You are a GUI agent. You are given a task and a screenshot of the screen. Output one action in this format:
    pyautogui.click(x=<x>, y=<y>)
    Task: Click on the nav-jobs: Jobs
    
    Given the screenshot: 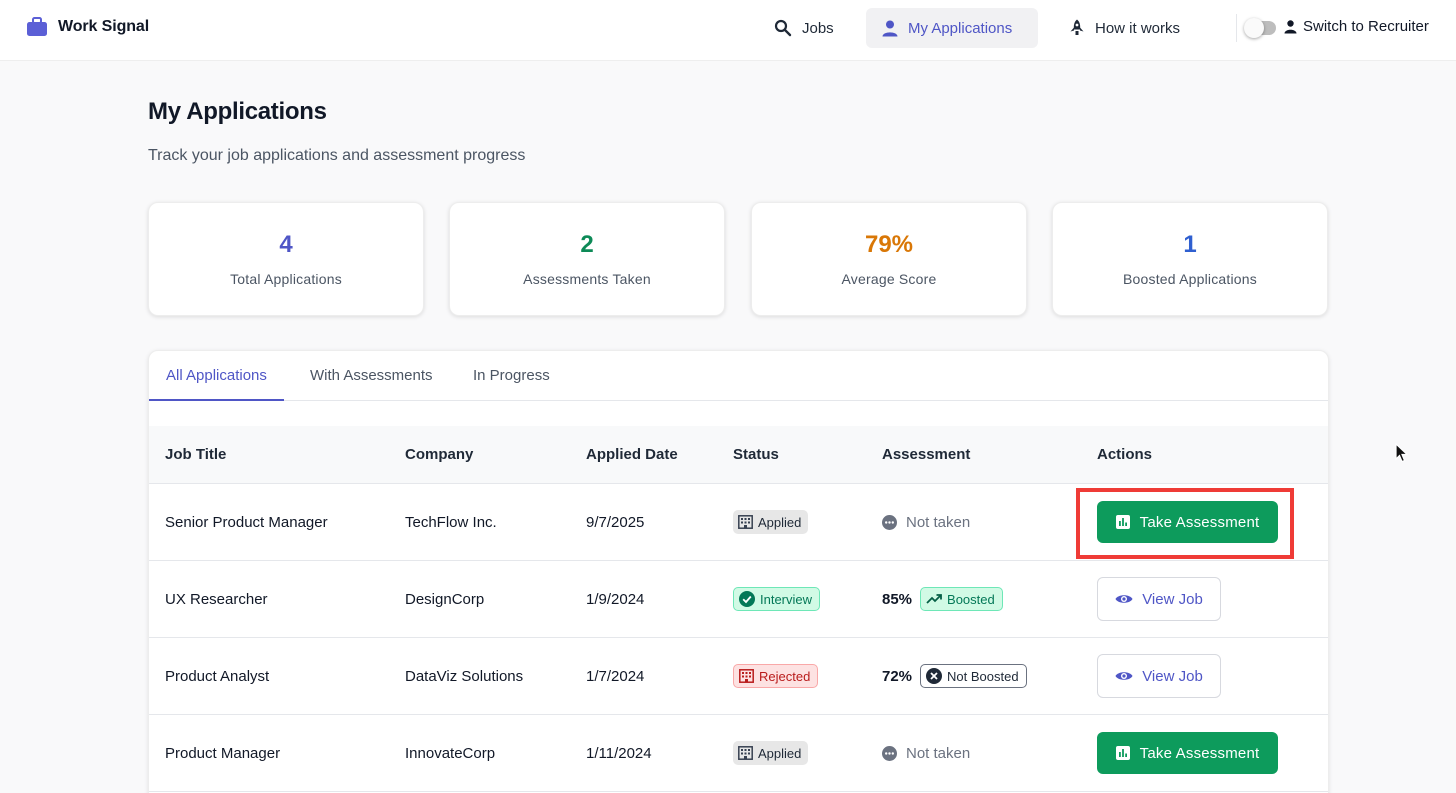 What is the action you would take?
    pyautogui.click(x=804, y=28)
    